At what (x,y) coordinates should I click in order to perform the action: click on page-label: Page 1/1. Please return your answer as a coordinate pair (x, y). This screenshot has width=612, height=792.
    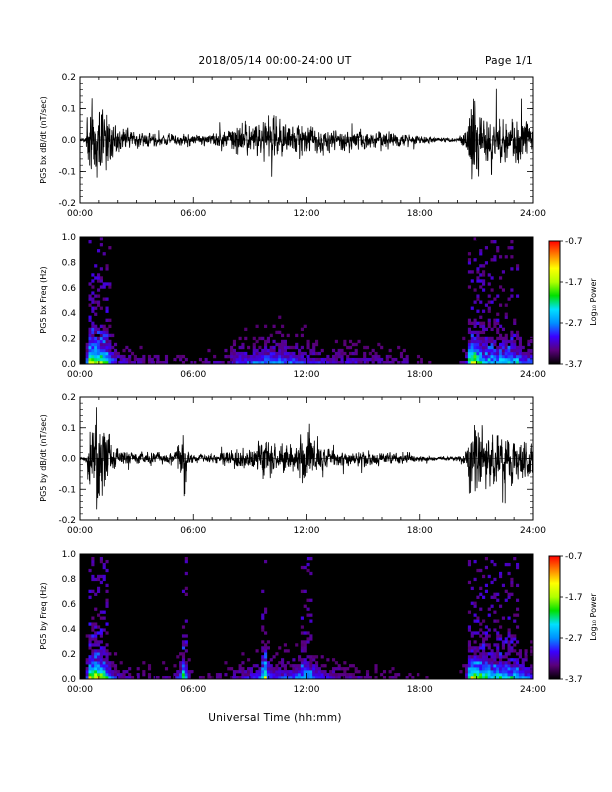
    Looking at the image, I should click on (509, 61).